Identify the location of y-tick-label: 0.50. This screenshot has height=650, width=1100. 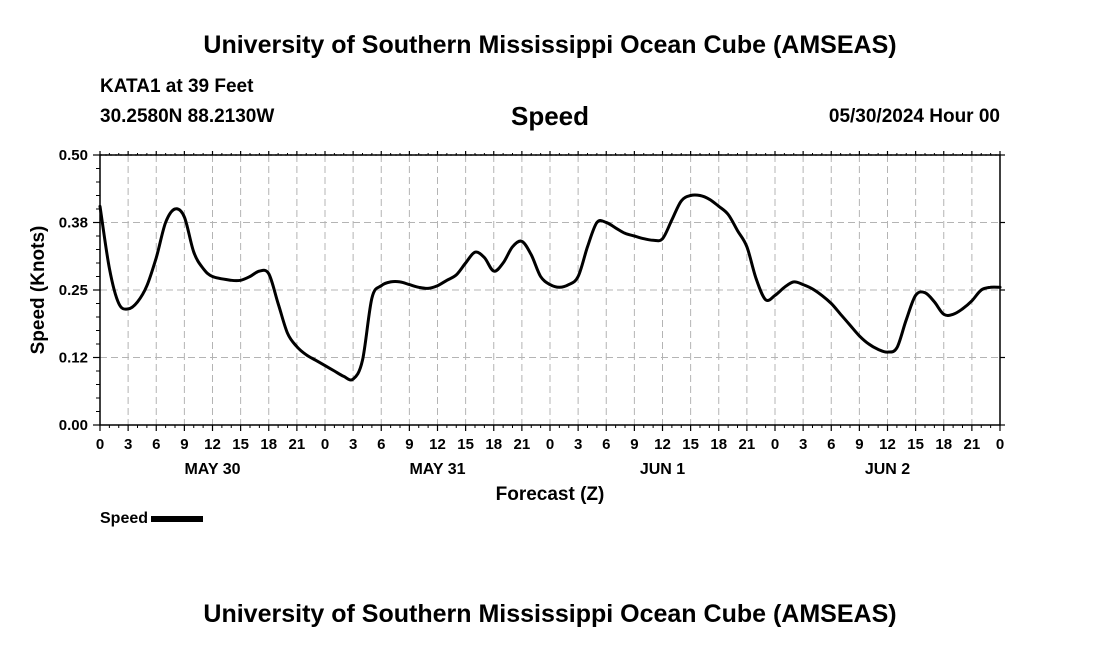
(73, 155).